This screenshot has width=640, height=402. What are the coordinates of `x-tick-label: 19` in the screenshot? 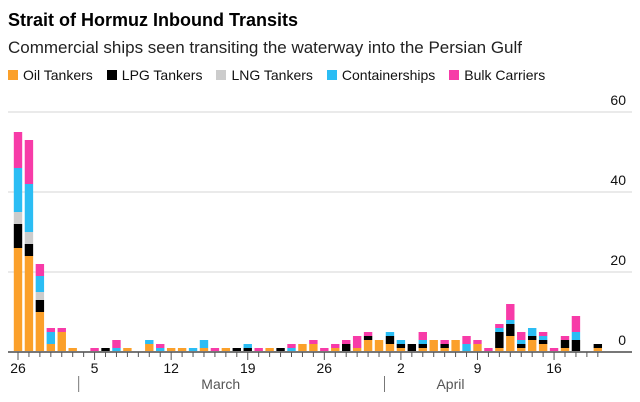 It's located at (248, 368).